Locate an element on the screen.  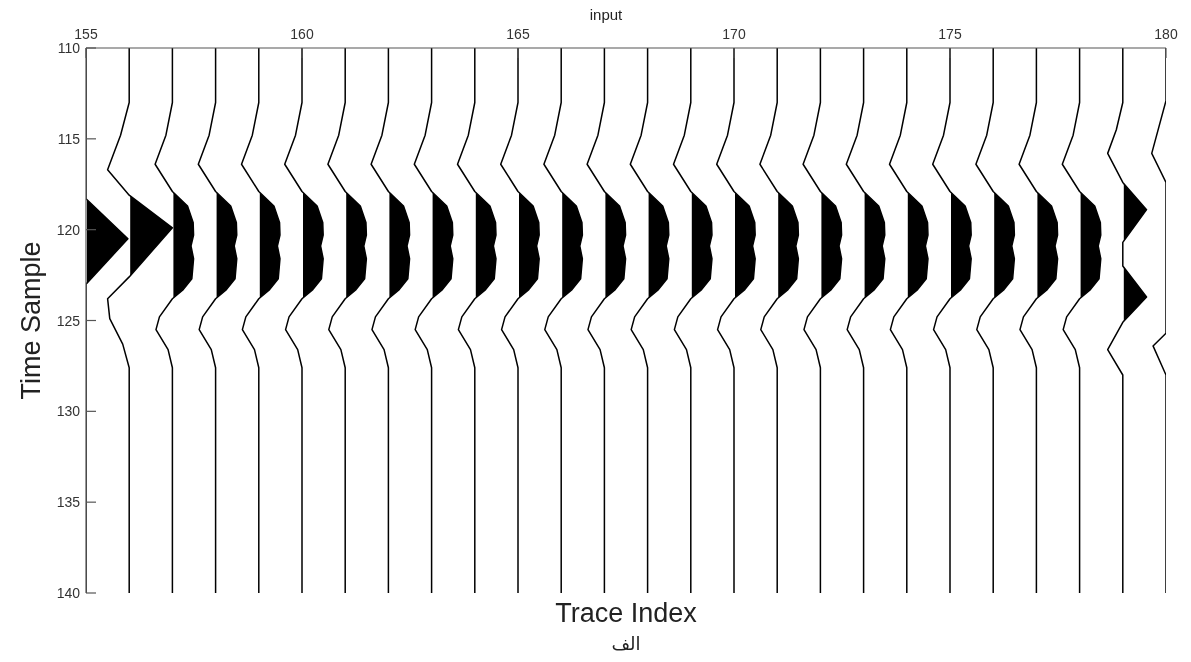
x-tick-label: 180 is located at coordinates (1166, 34).